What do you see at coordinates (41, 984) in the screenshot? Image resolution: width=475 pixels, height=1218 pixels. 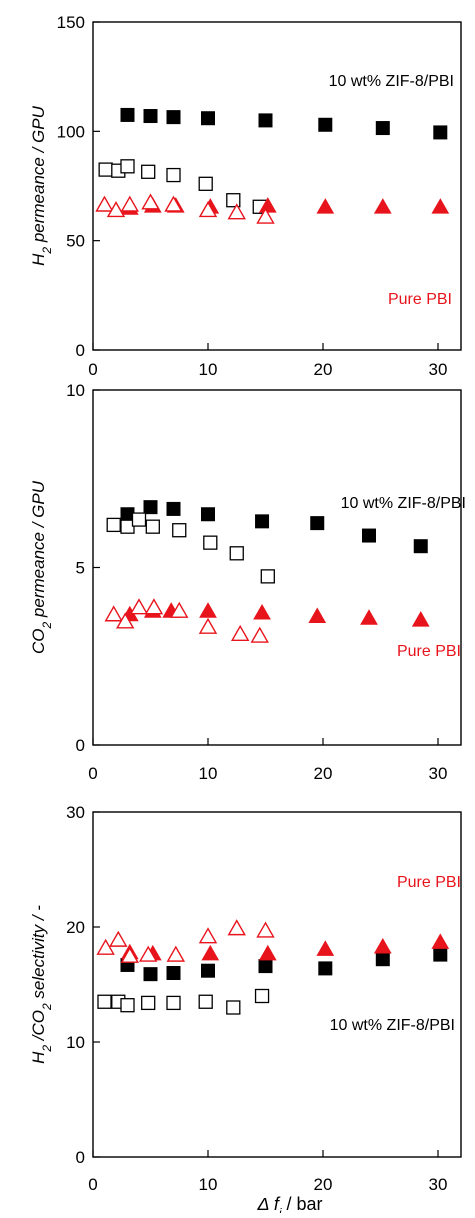 I see `y-axis-label-2: H2 /CO2 selectivity / -` at bounding box center [41, 984].